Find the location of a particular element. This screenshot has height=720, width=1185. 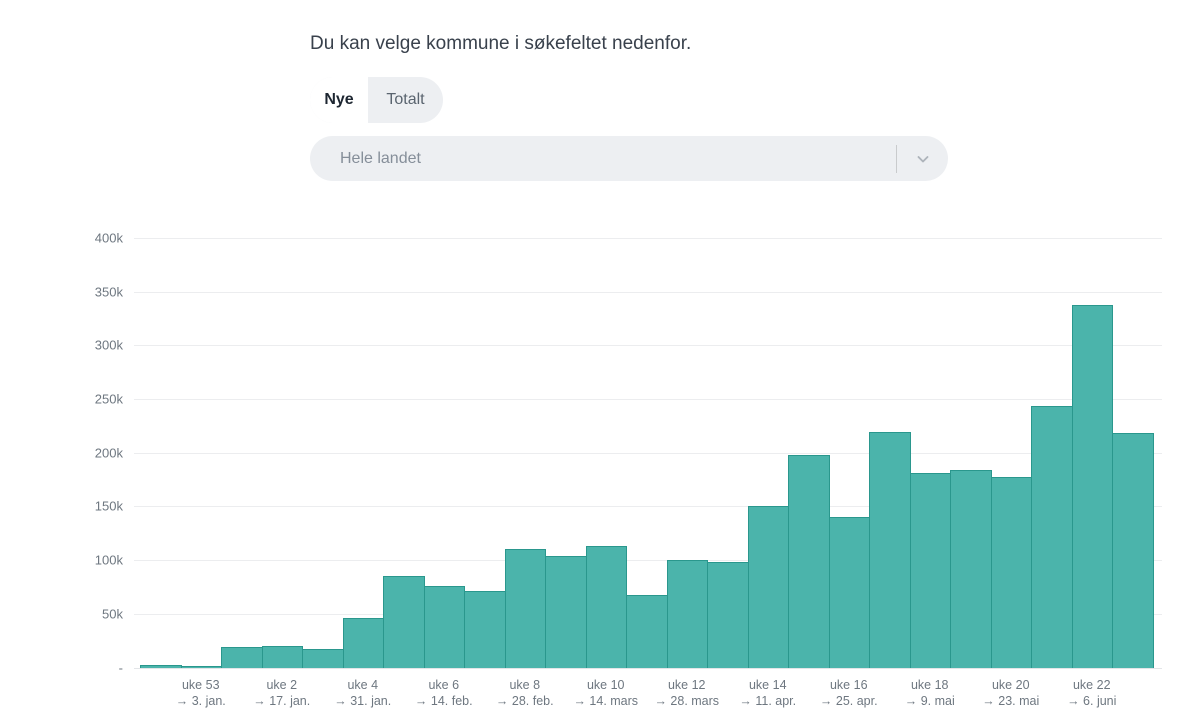

gridline-100k is located at coordinates (648, 561).